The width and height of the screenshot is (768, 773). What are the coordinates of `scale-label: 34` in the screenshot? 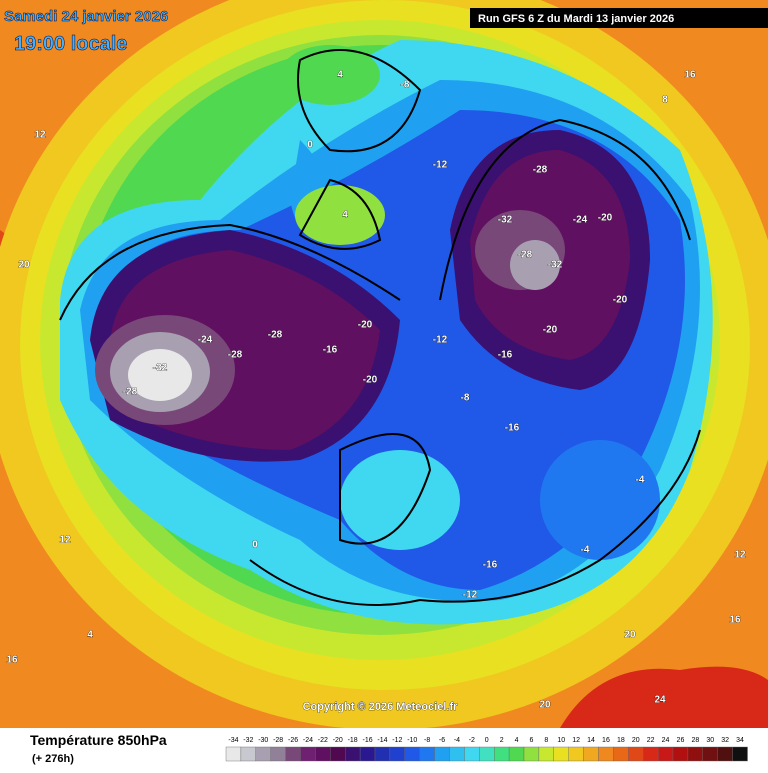 It's located at (740, 740).